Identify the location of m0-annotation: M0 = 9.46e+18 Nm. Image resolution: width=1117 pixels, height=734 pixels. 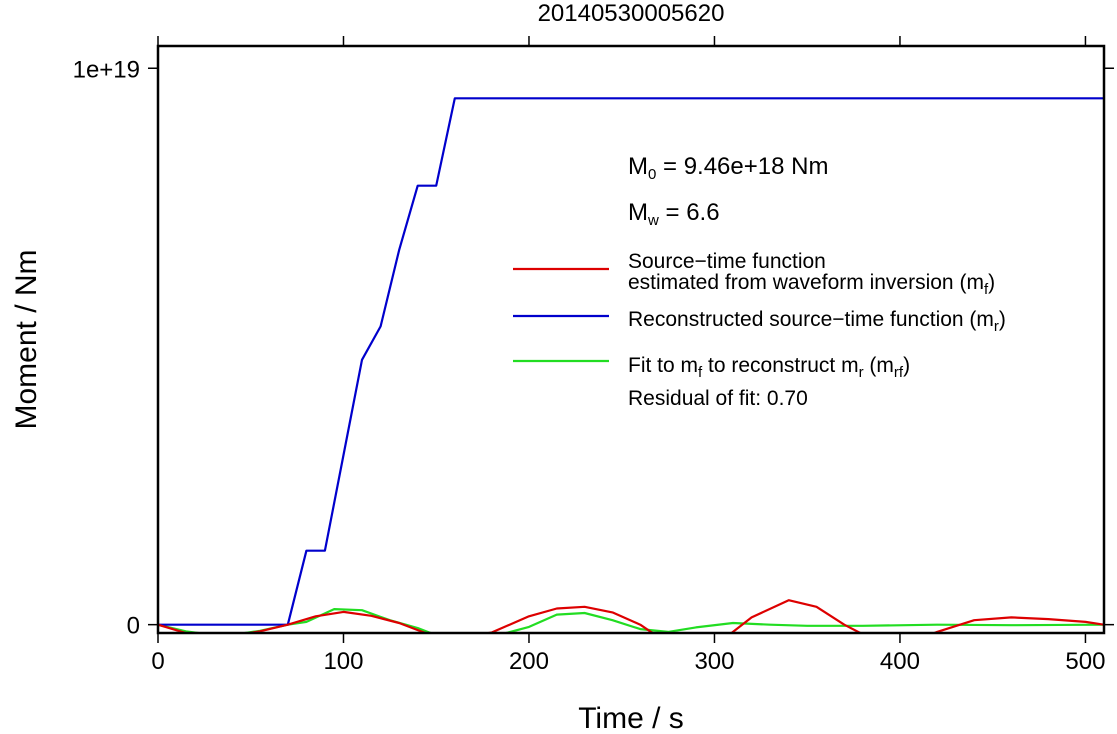
(728, 168).